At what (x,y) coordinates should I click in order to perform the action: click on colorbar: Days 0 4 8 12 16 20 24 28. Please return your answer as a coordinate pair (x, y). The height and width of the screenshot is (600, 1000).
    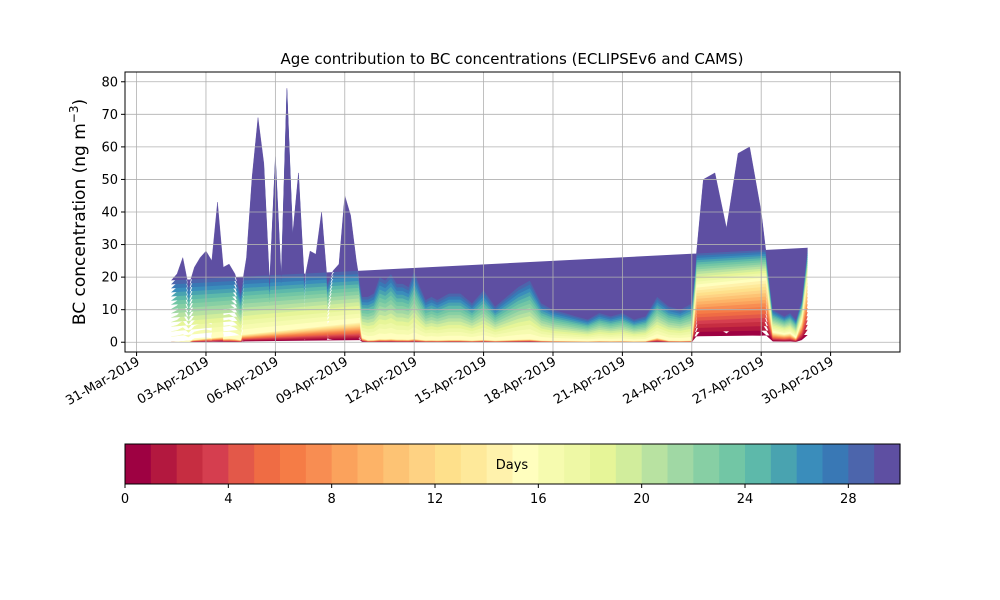
    Looking at the image, I should click on (511, 475).